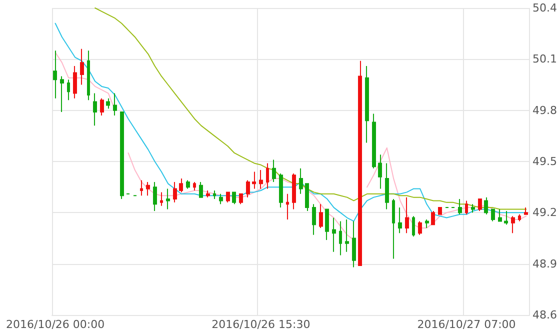 The height and width of the screenshot is (333, 560). I want to click on y-tick-label: 48.9, so click(545, 263).